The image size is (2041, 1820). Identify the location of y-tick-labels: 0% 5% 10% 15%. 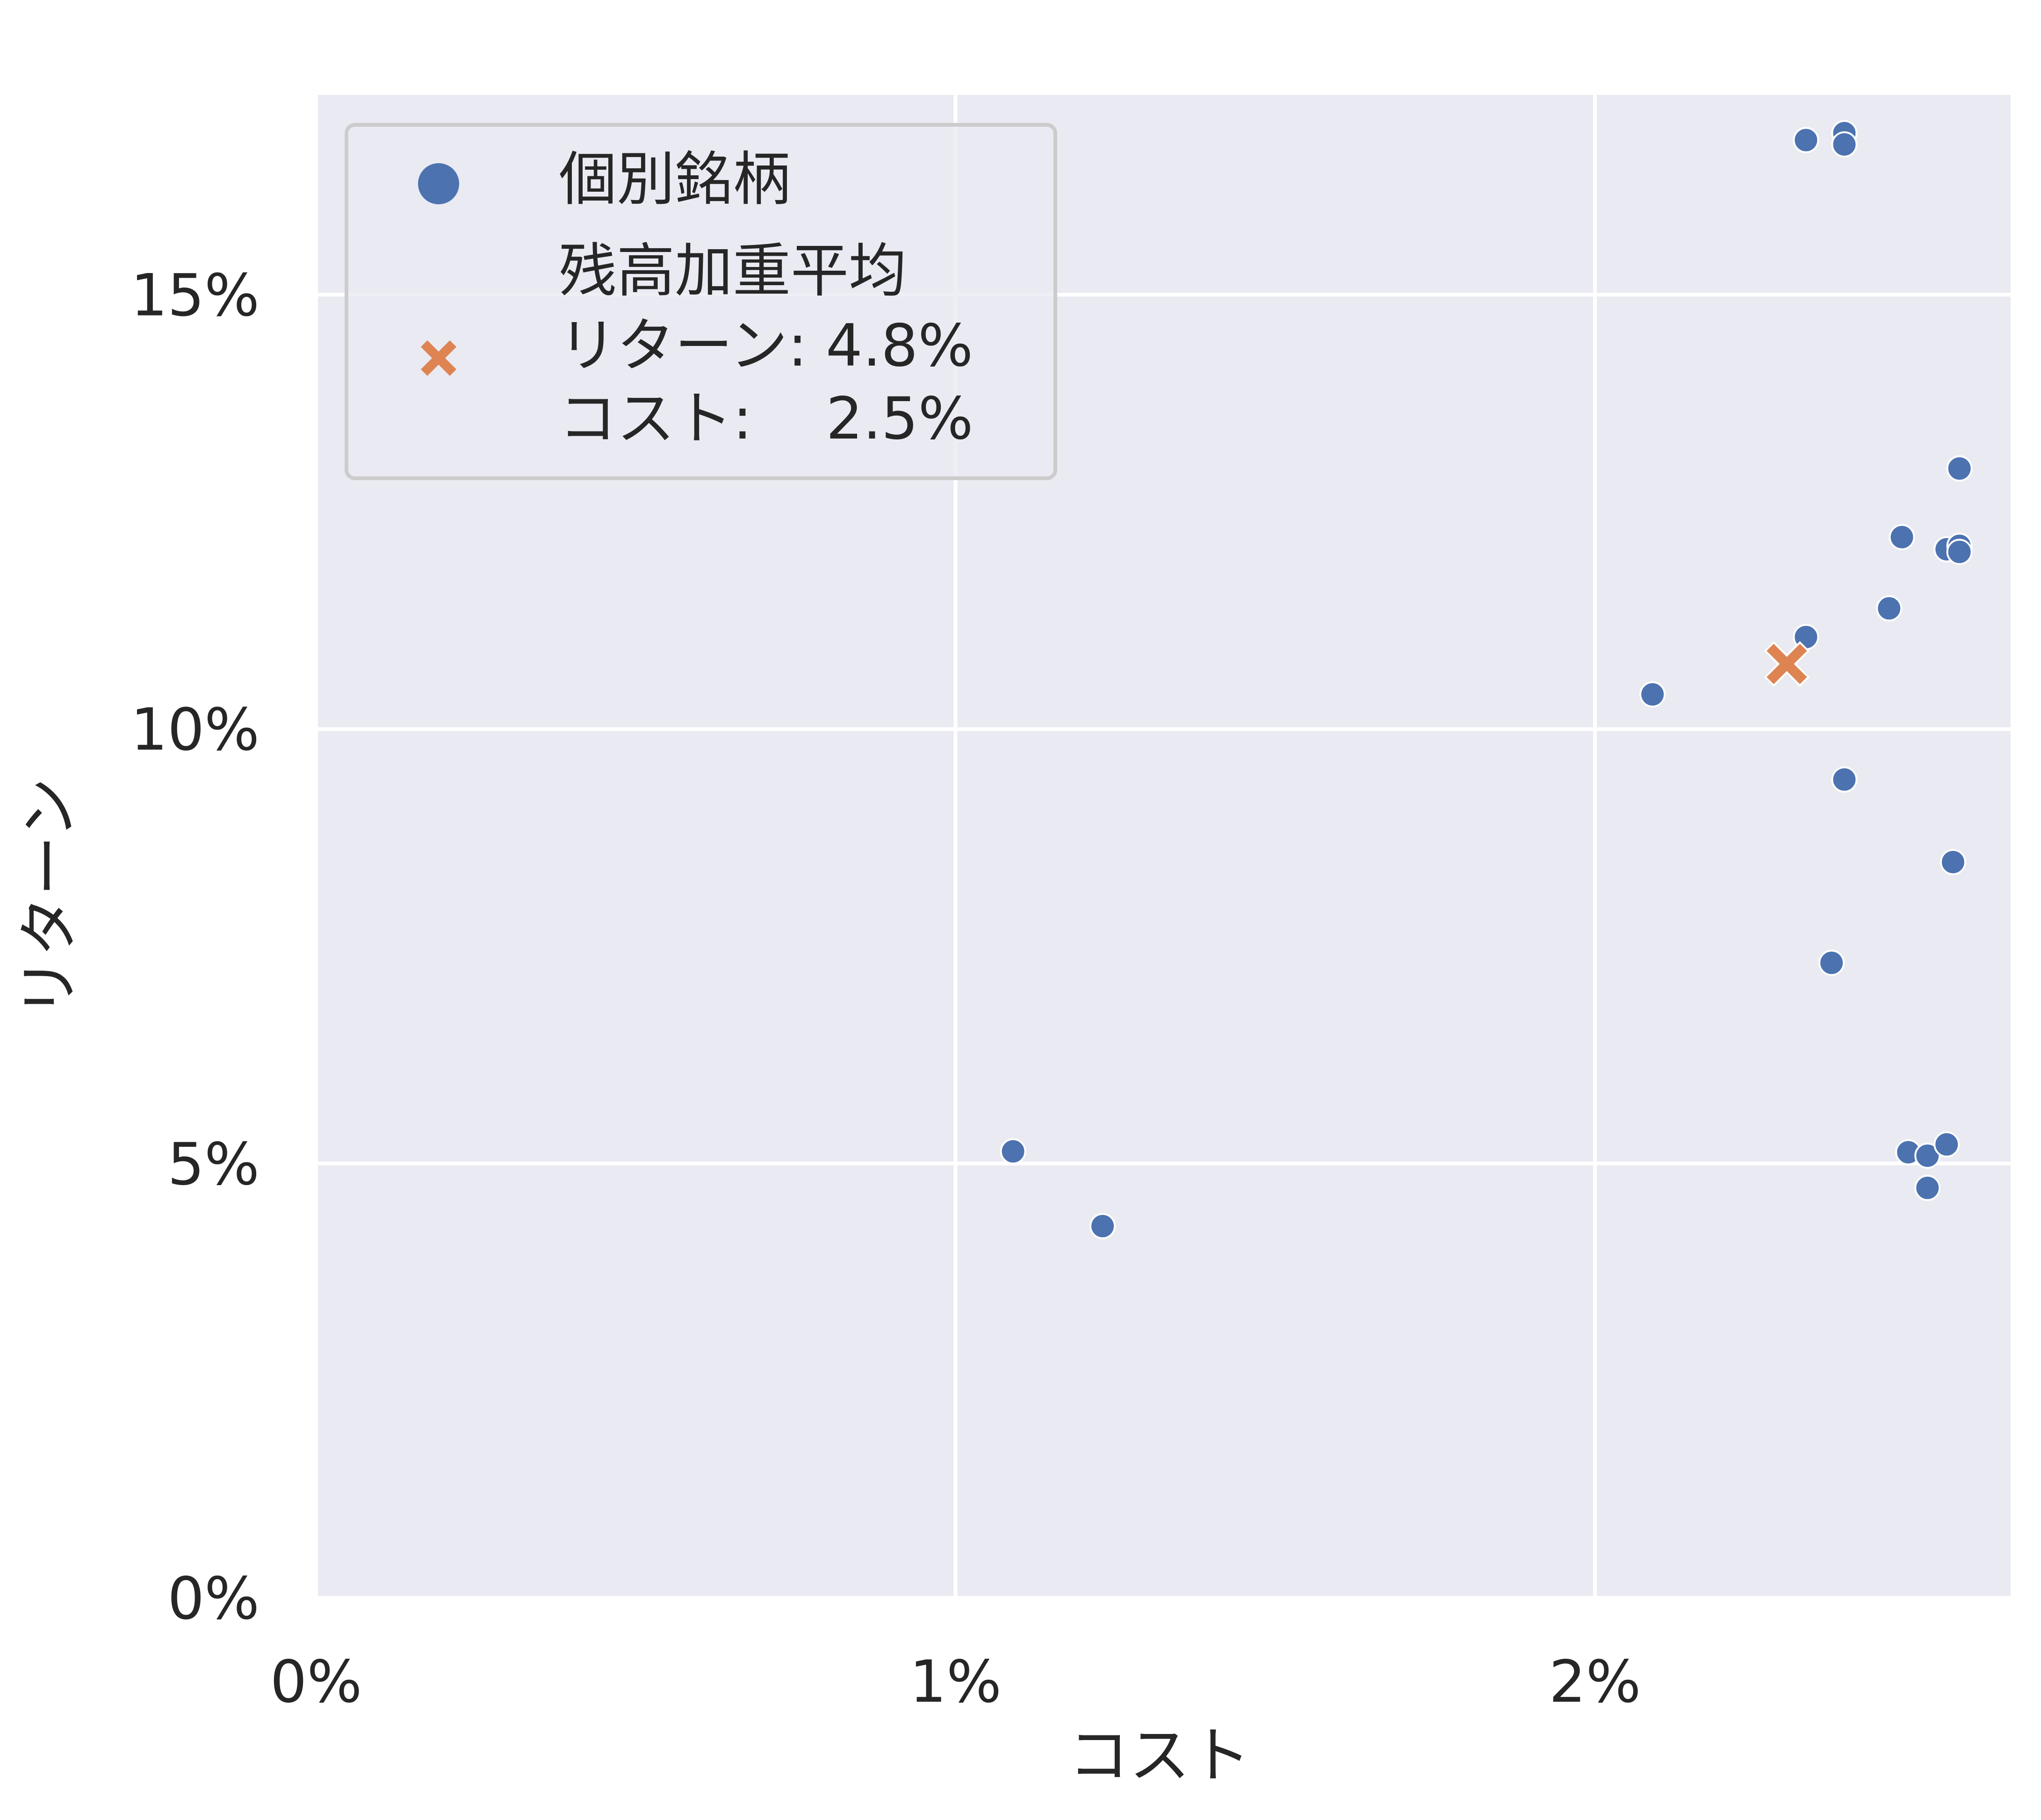
(195, 947).